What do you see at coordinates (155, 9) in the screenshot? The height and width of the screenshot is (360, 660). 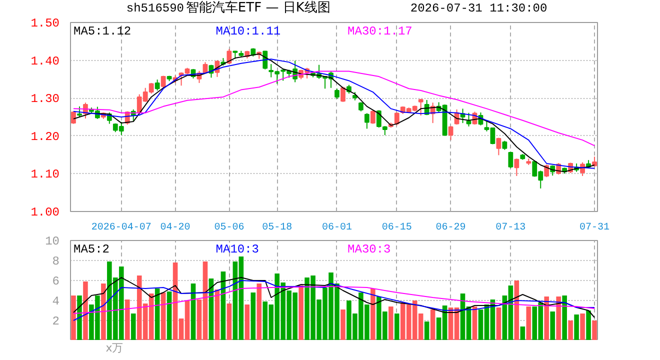 I see `text: sh516590` at bounding box center [155, 9].